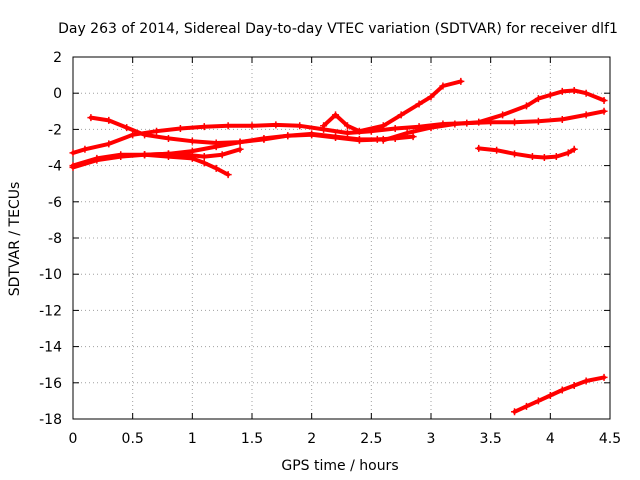 The height and width of the screenshot is (480, 640). I want to click on x-tick-label: 1.5, so click(252, 439).